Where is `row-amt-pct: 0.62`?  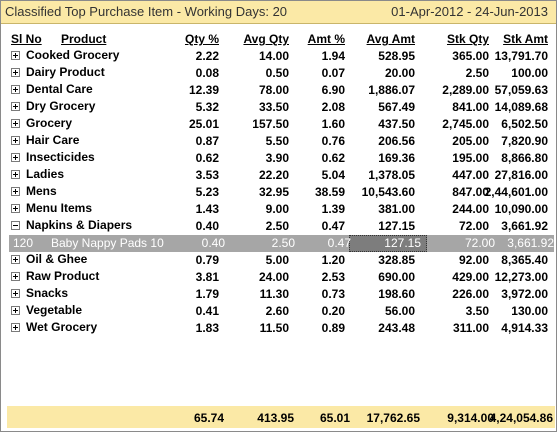
row-amt-pct: 0.62 is located at coordinates (333, 158).